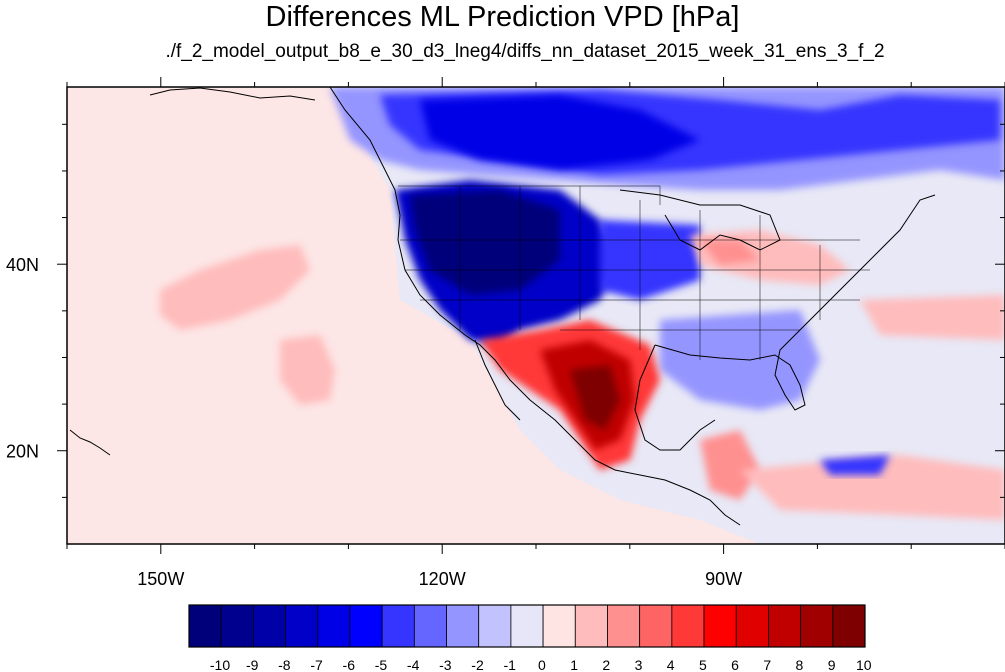 The width and height of the screenshot is (1005, 672). Describe the element at coordinates (160, 579) in the screenshot. I see `lon-tick-label: 150W` at that location.